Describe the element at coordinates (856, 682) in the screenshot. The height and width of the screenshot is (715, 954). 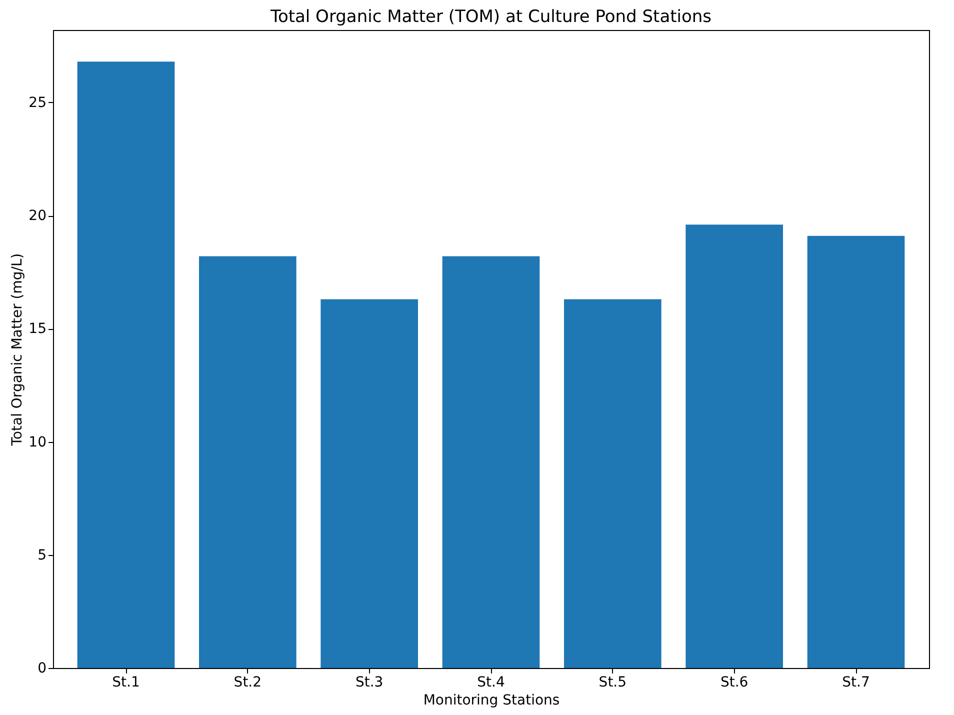
I see `x-tick-label: St.7` at that location.